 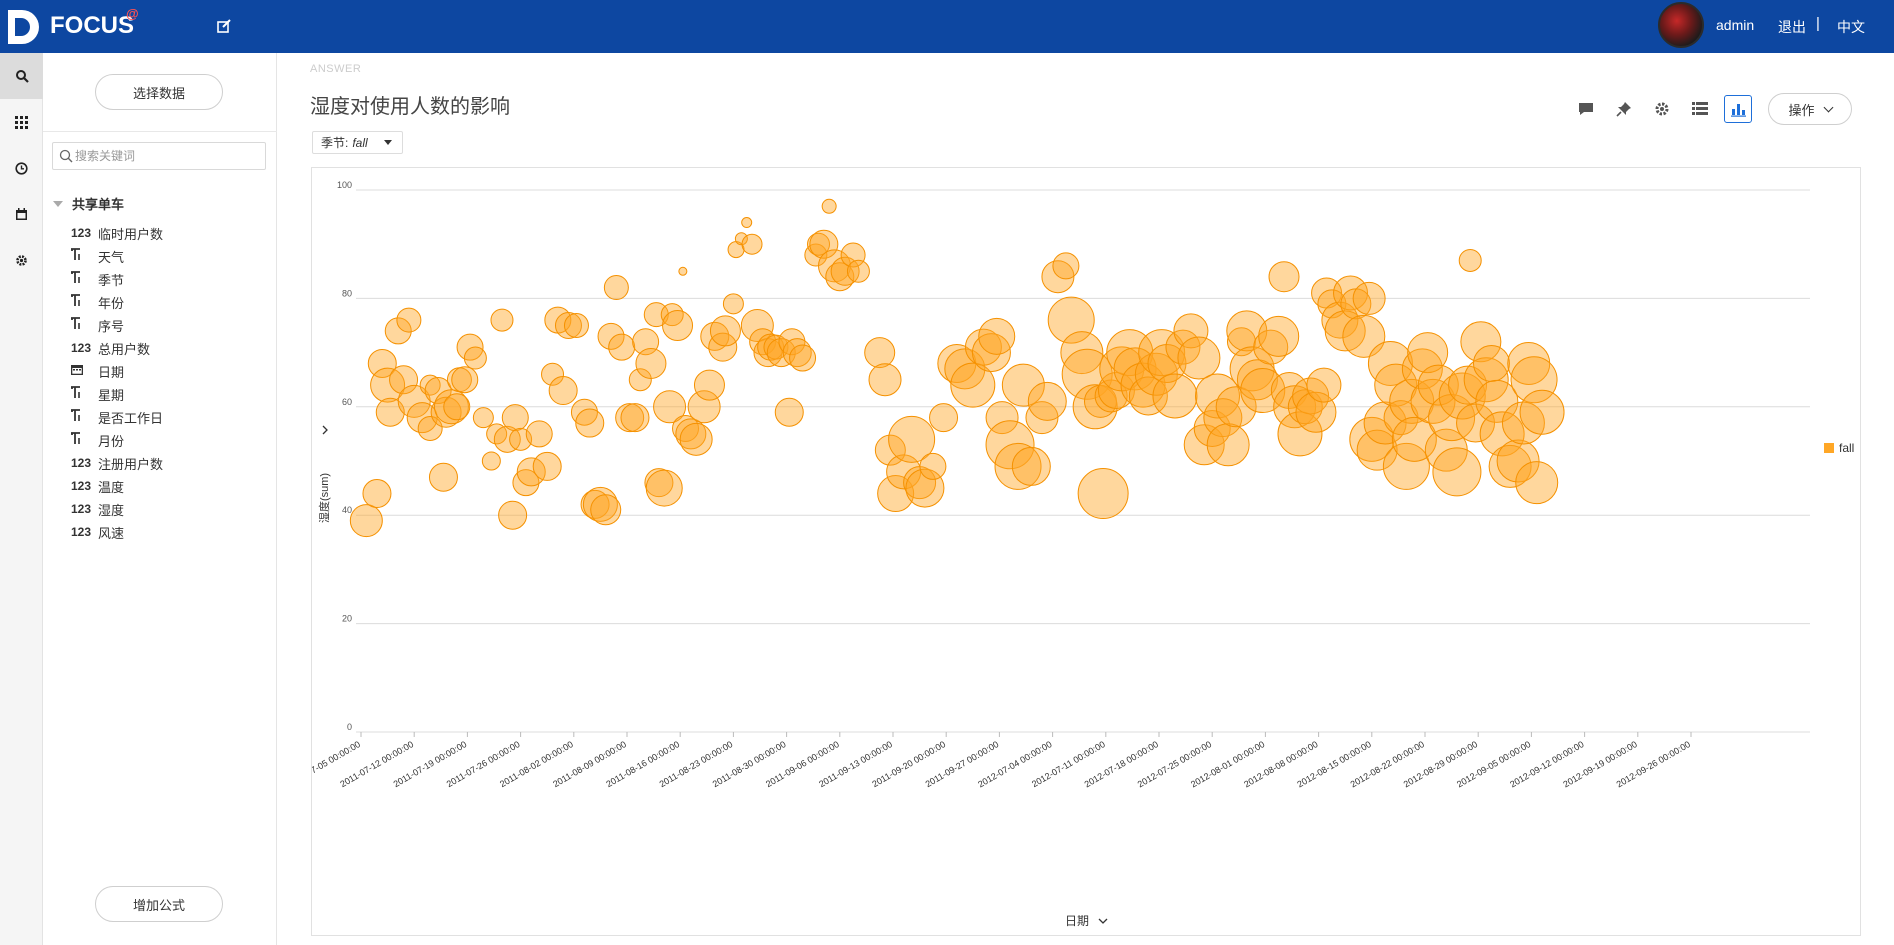 What do you see at coordinates (1810, 109) in the screenshot?
I see `operations-button: 操作` at bounding box center [1810, 109].